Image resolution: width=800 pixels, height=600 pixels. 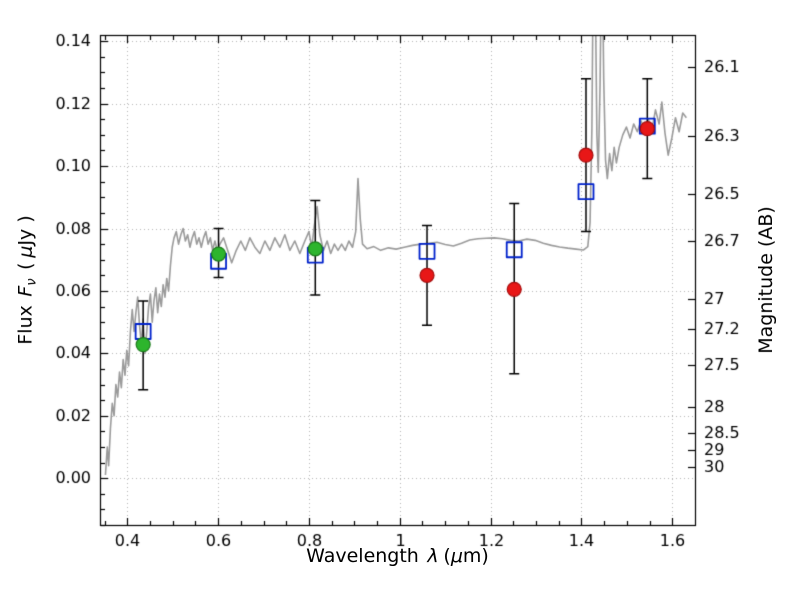 What do you see at coordinates (25, 291) in the screenshot?
I see `flux-symbol: F` at bounding box center [25, 291].